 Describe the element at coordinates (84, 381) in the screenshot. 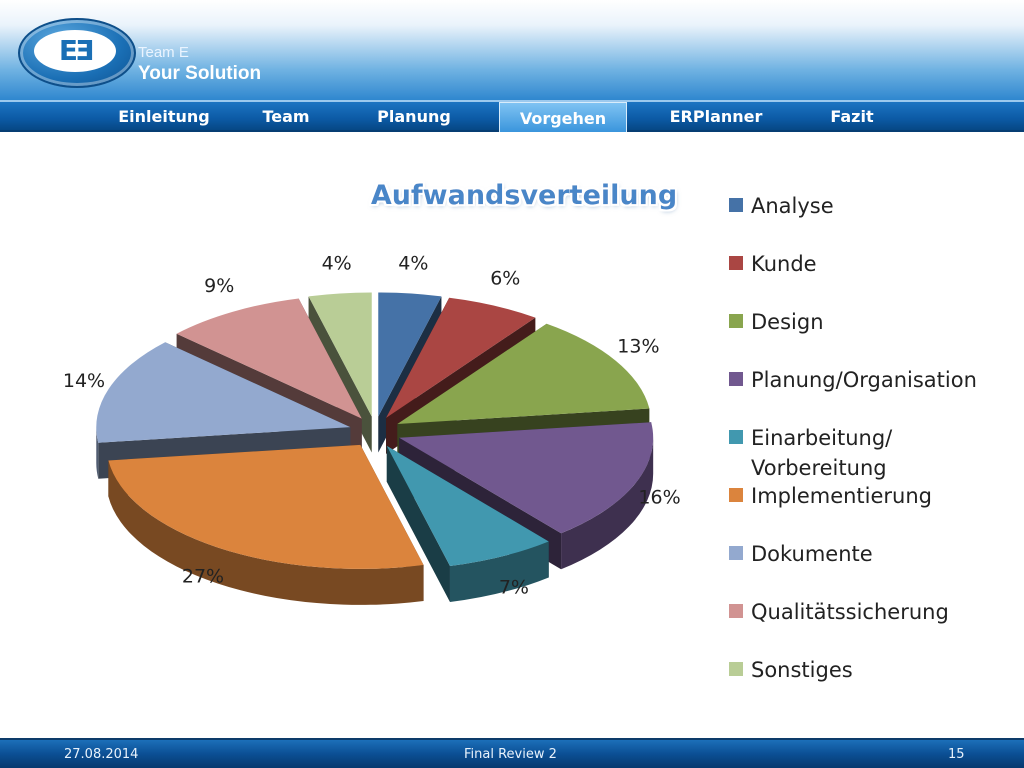

I see `pie-label-dokumente: 14%` at that location.